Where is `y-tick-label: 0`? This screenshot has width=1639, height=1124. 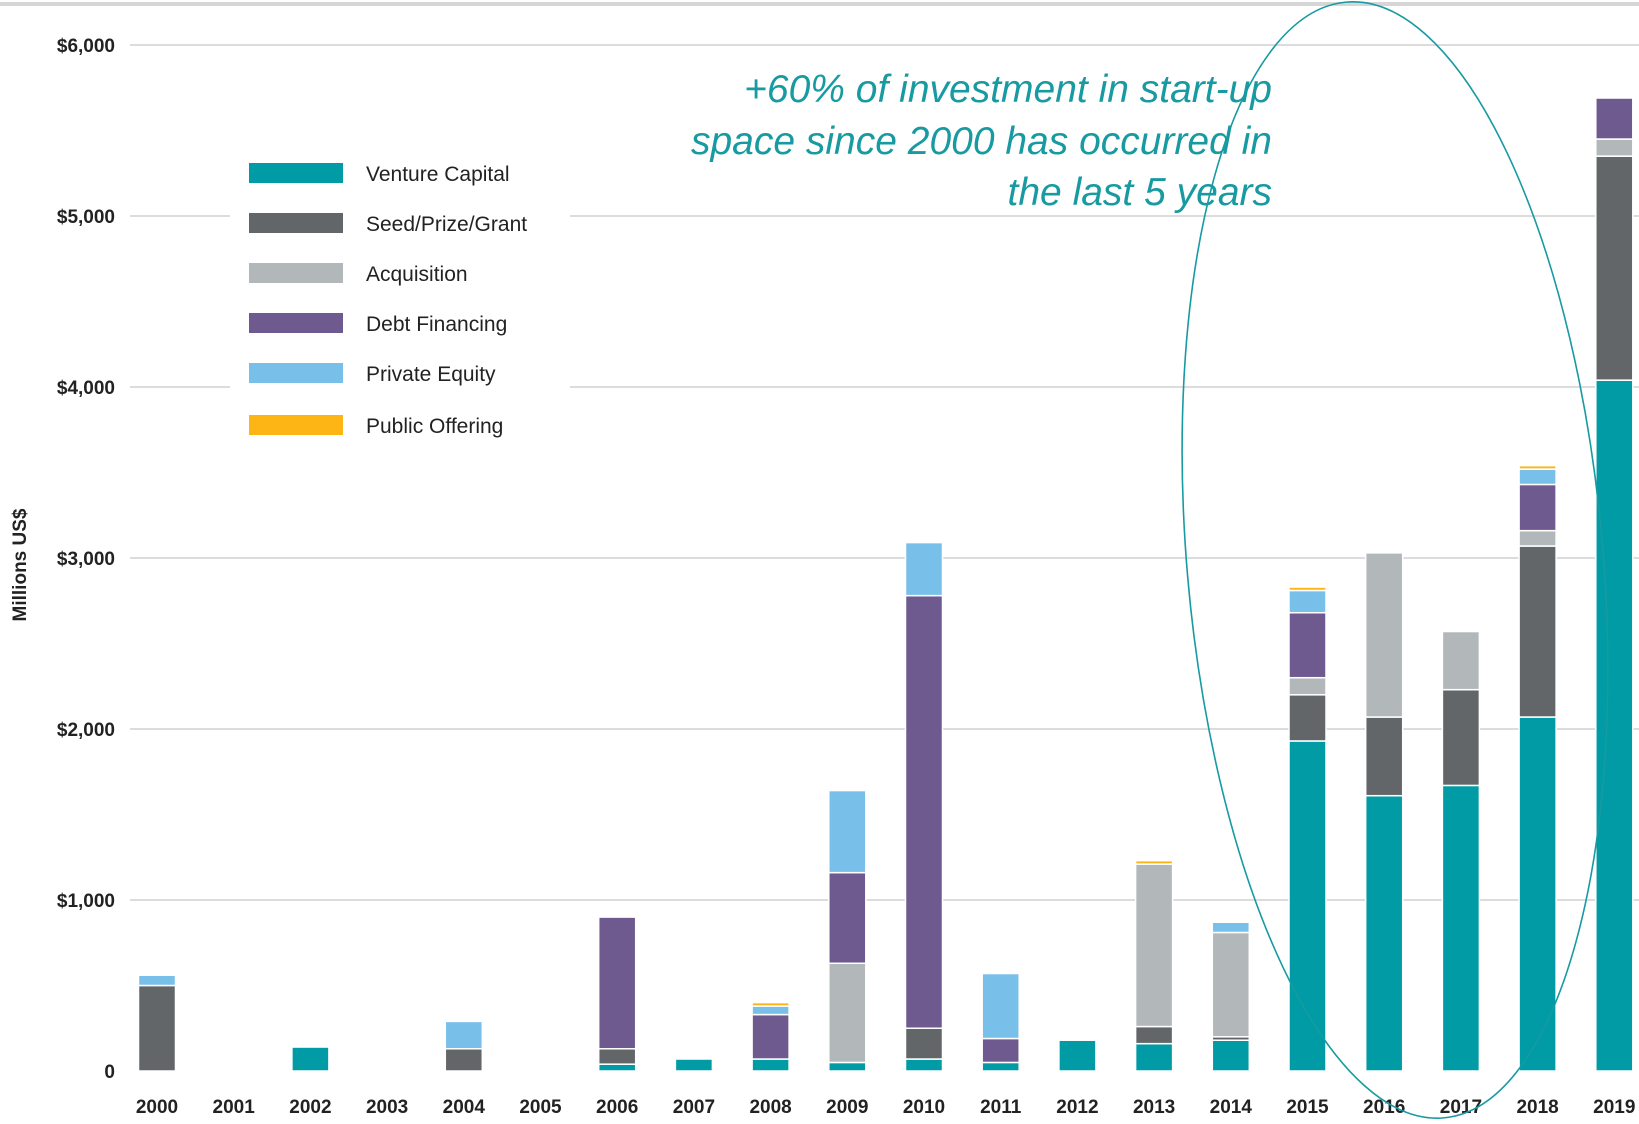 y-tick-label: 0 is located at coordinates (109, 1072).